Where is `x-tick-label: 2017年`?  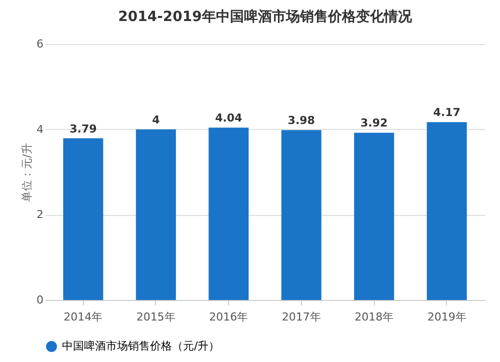
x-tick-label: 2017年 is located at coordinates (301, 317).